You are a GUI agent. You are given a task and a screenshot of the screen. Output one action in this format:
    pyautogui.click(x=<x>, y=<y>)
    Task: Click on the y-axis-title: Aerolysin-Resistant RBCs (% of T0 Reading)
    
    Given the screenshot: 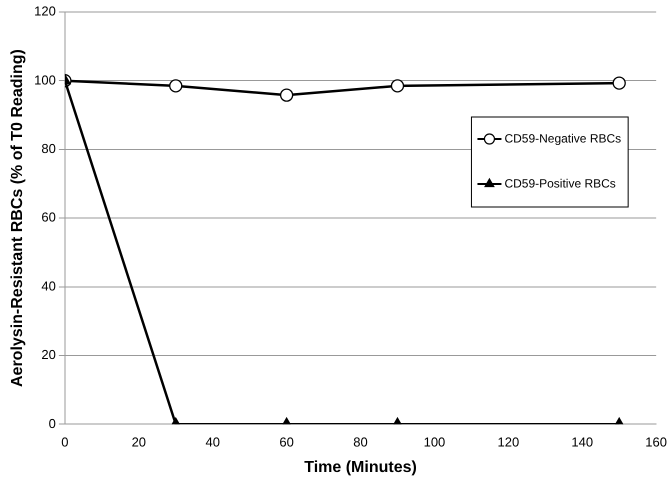 What is the action you would take?
    pyautogui.click(x=17, y=218)
    